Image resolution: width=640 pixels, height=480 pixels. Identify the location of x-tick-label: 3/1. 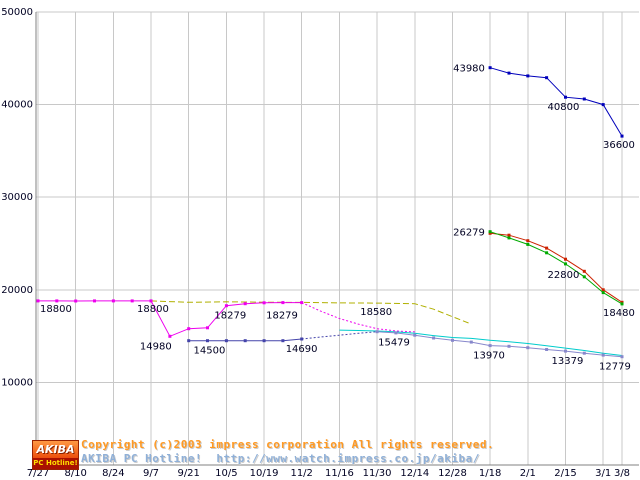
(603, 473).